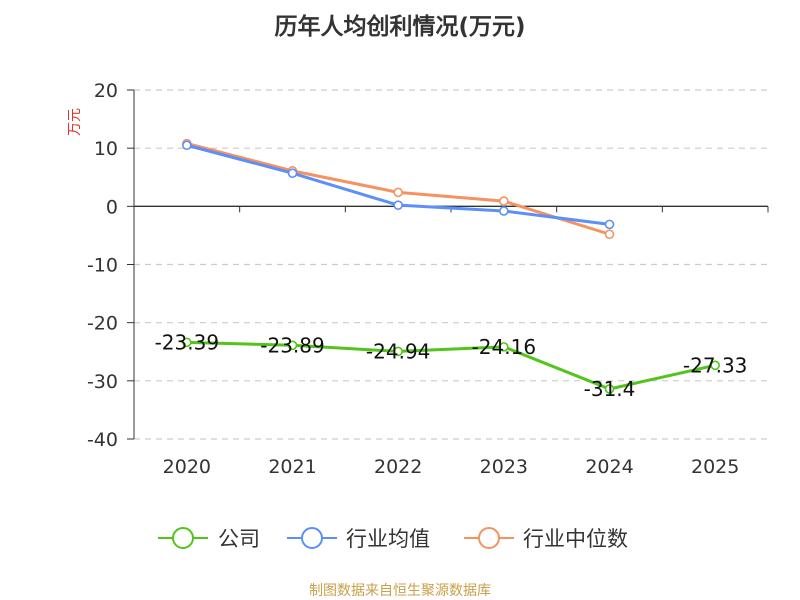 The image size is (800, 600). I want to click on x-tick-label: 2023, so click(504, 467).